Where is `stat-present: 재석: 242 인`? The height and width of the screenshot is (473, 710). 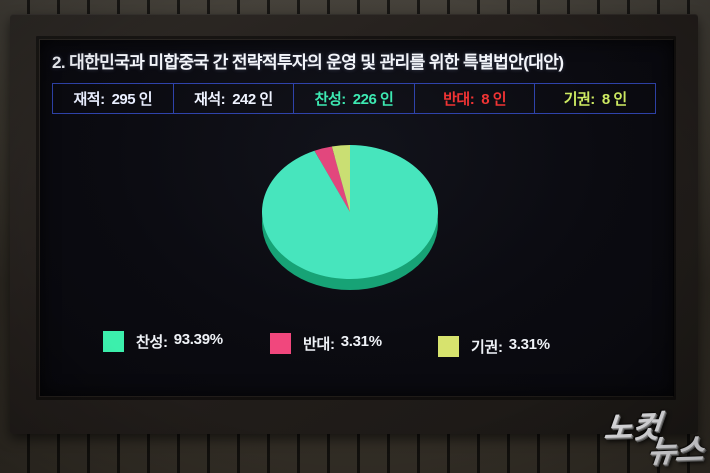 stat-present: 재석: 242 인 is located at coordinates (234, 98).